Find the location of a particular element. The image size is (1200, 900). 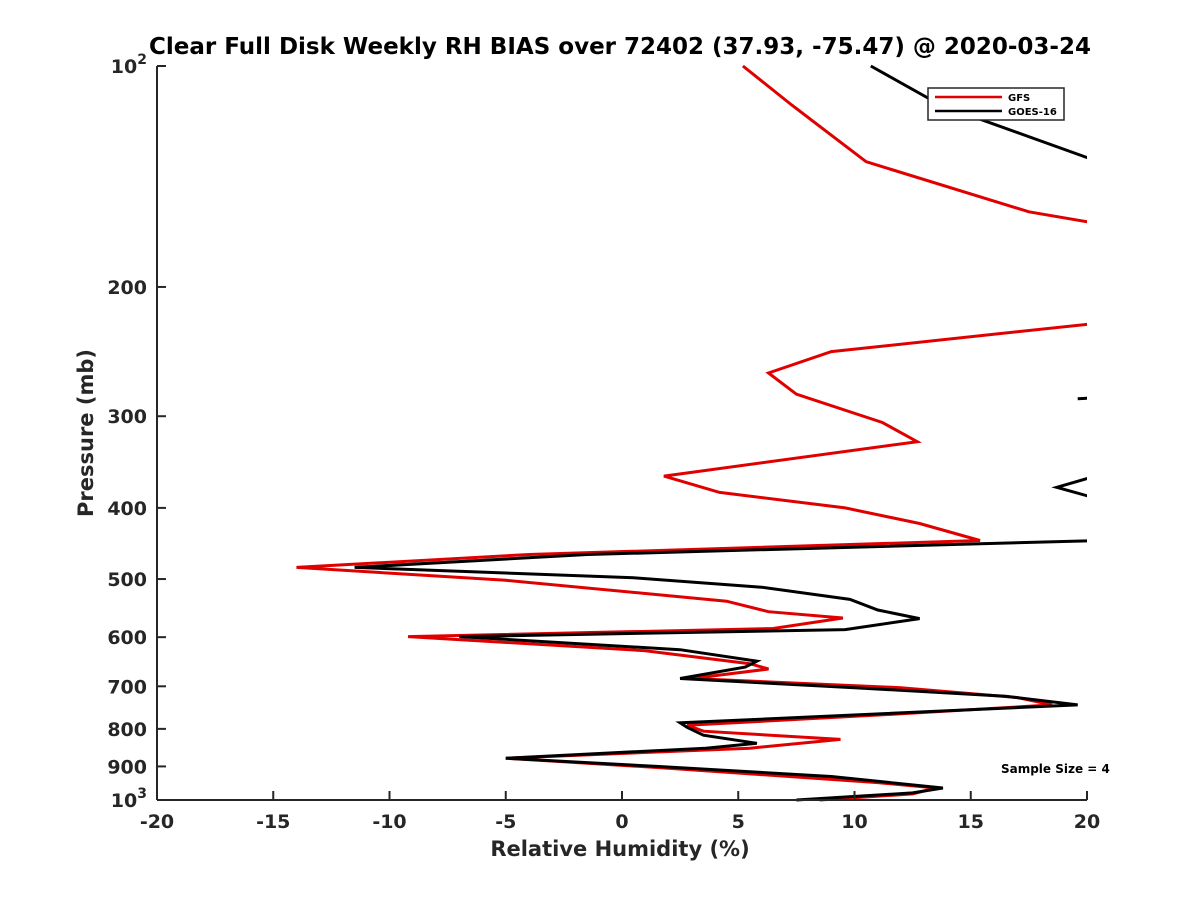

x-tick-label: 10 is located at coordinates (854, 822).